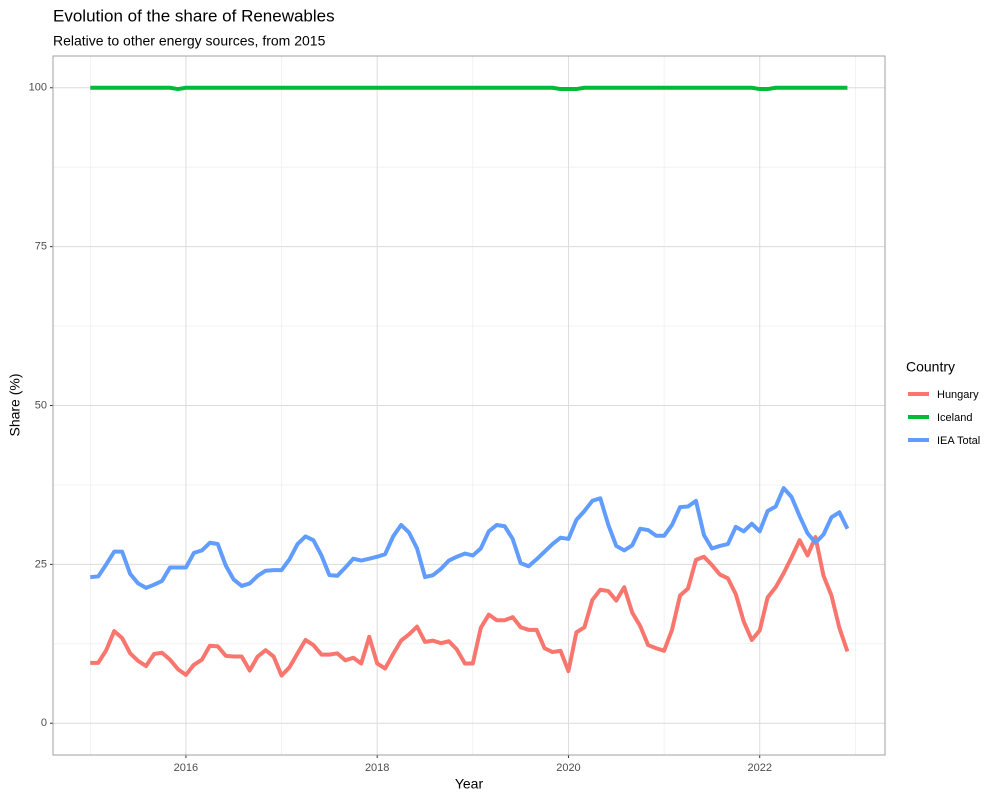 This screenshot has height=800, width=1000. Describe the element at coordinates (759, 768) in the screenshot. I see `x-tick-label: 2022` at that location.